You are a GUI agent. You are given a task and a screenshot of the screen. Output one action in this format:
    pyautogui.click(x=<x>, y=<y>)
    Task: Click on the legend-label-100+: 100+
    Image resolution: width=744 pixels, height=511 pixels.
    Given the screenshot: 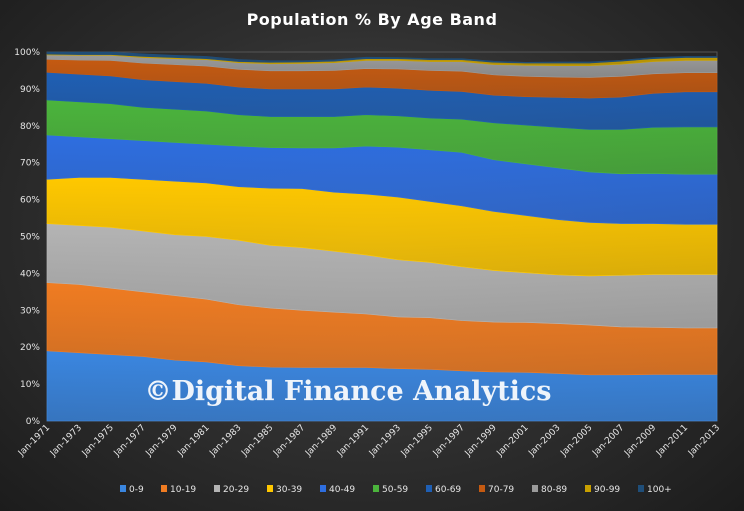 What is the action you would take?
    pyautogui.click(x=659, y=490)
    